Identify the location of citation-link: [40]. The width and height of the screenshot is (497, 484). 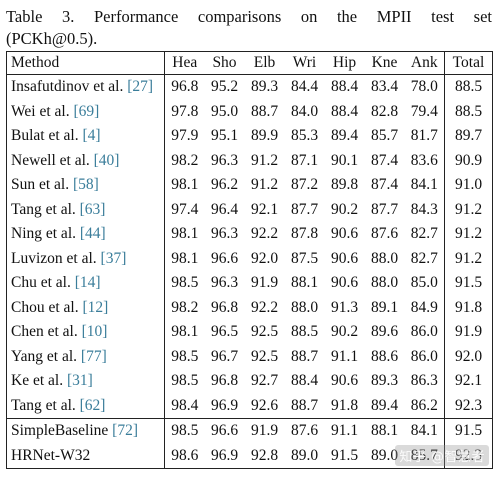
(106, 160).